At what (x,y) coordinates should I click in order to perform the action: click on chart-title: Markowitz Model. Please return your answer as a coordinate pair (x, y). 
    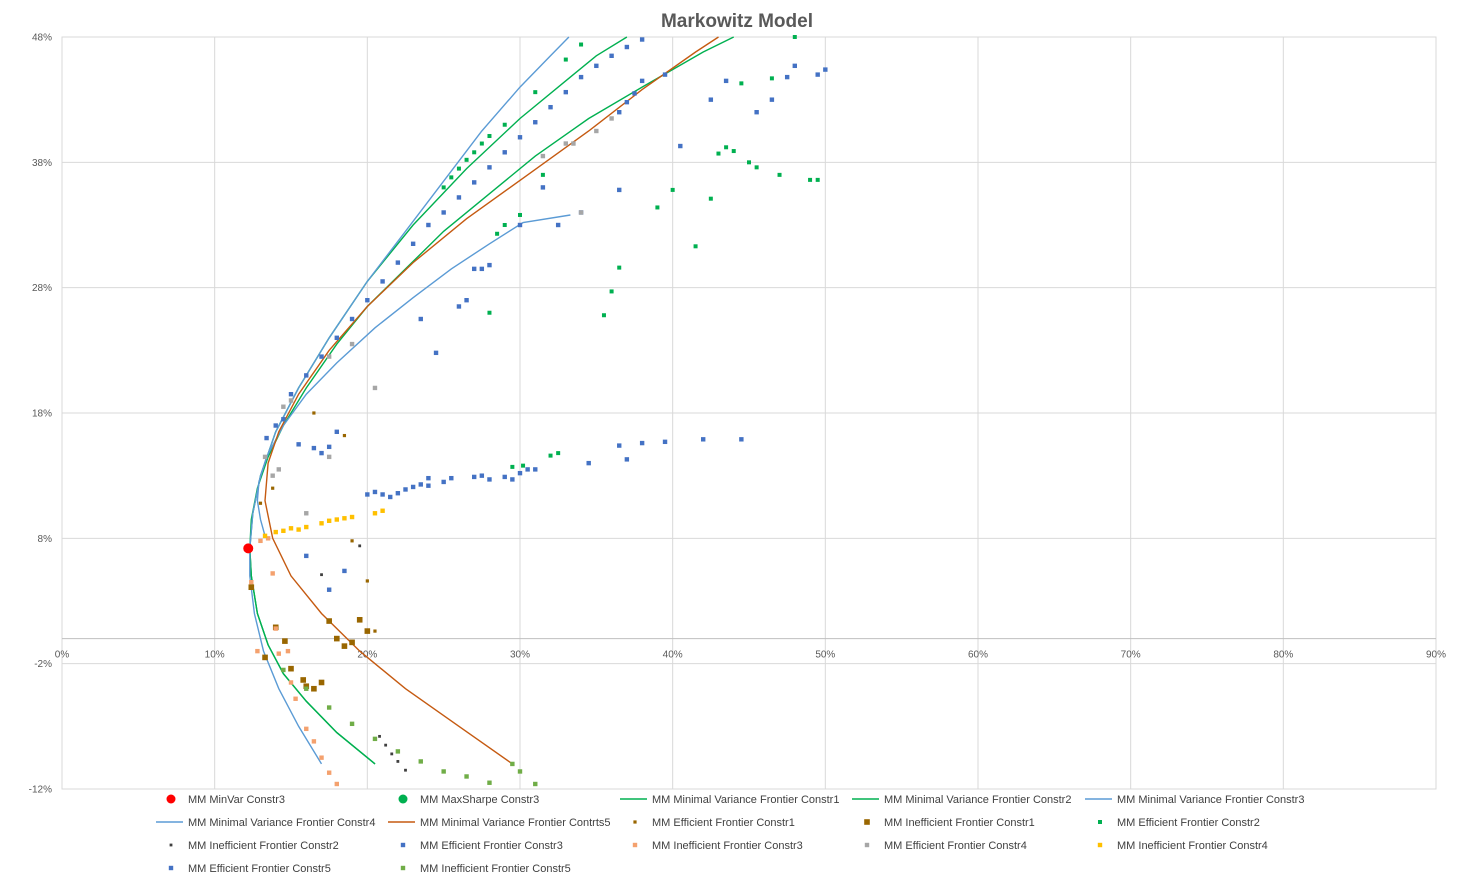
    Looking at the image, I should click on (737, 21).